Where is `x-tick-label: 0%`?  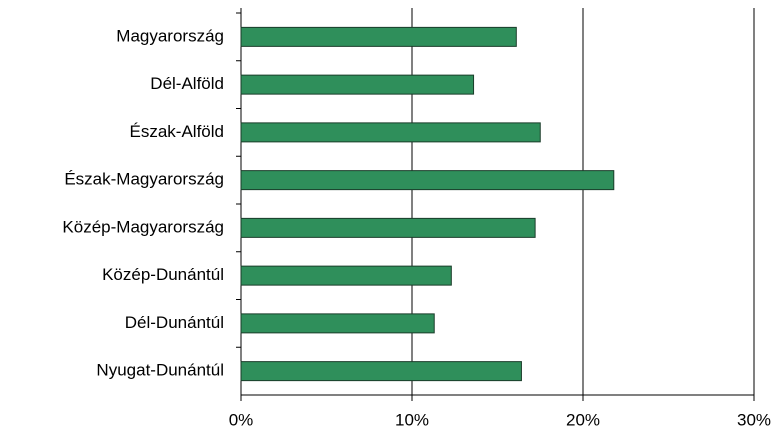 x-tick-label: 0% is located at coordinates (241, 419).